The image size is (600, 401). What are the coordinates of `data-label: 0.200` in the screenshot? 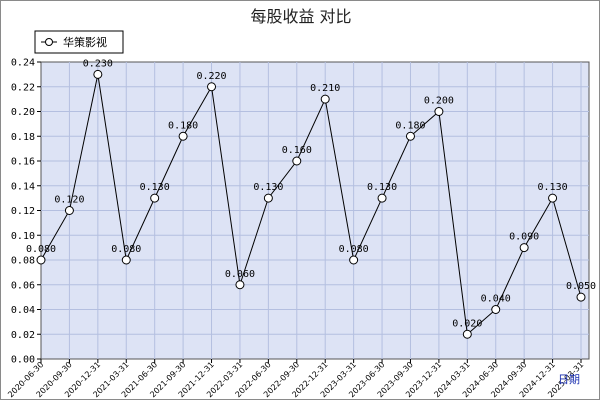 It's located at (439, 101).